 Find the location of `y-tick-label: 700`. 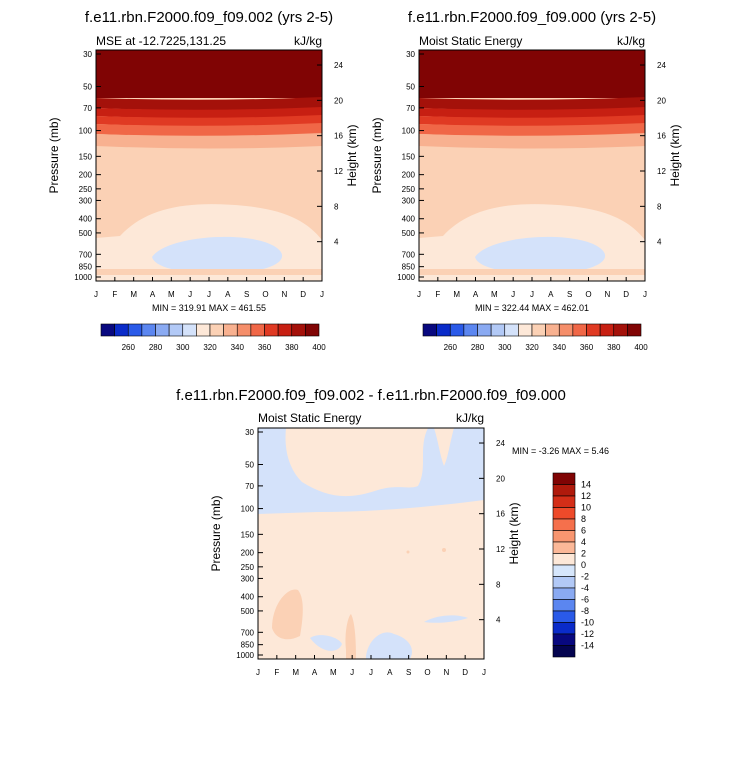

y-tick-label: 700 is located at coordinates (86, 254).